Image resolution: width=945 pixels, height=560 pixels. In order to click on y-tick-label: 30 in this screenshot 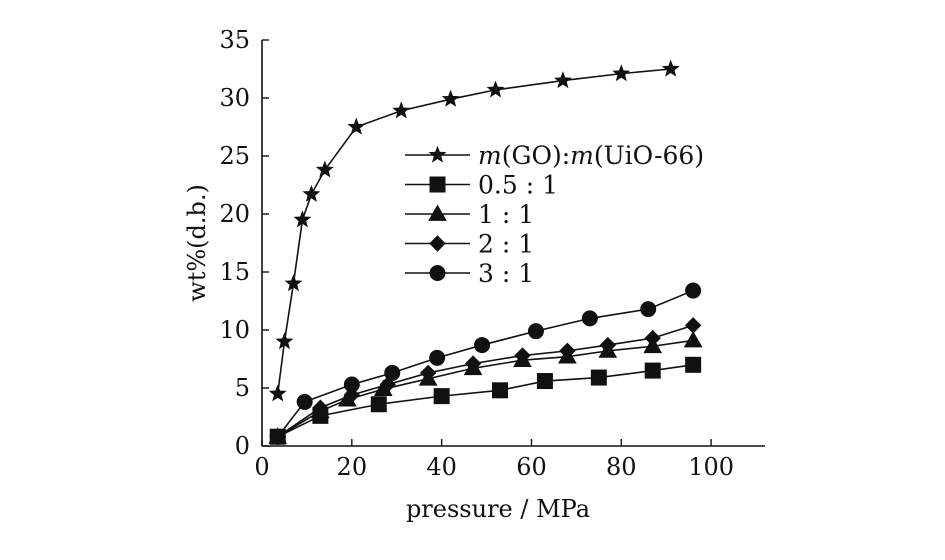, I will do `click(234, 98)`.